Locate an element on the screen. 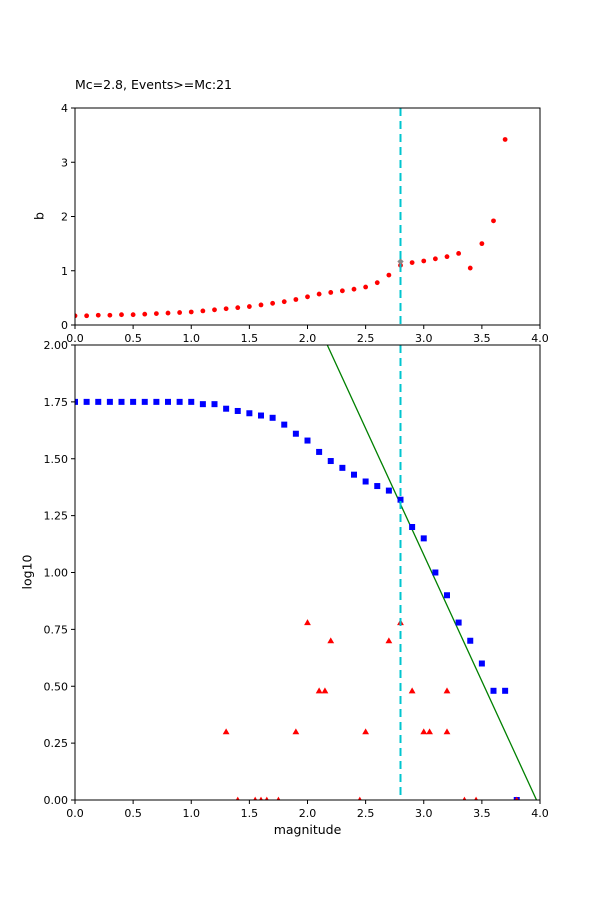  y-tick-labels: 0.00 0.25 0.50 0.75 1.00 1.25 1.50 1.75 2.00 is located at coordinates (59, 573).